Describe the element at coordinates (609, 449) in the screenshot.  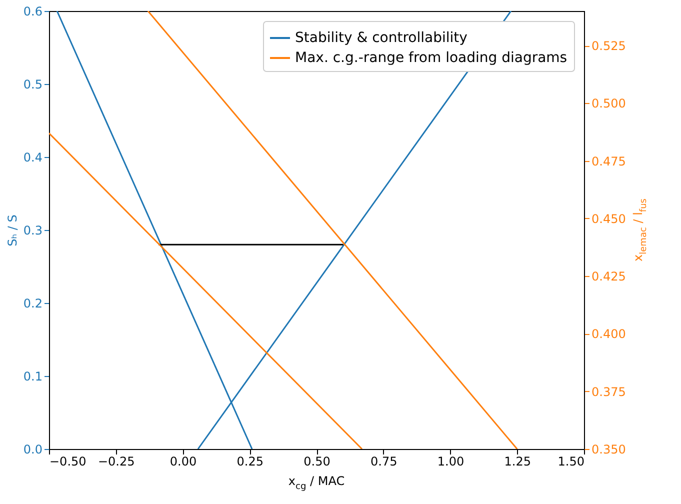
I see `y2-tick-label: 0.350` at that location.